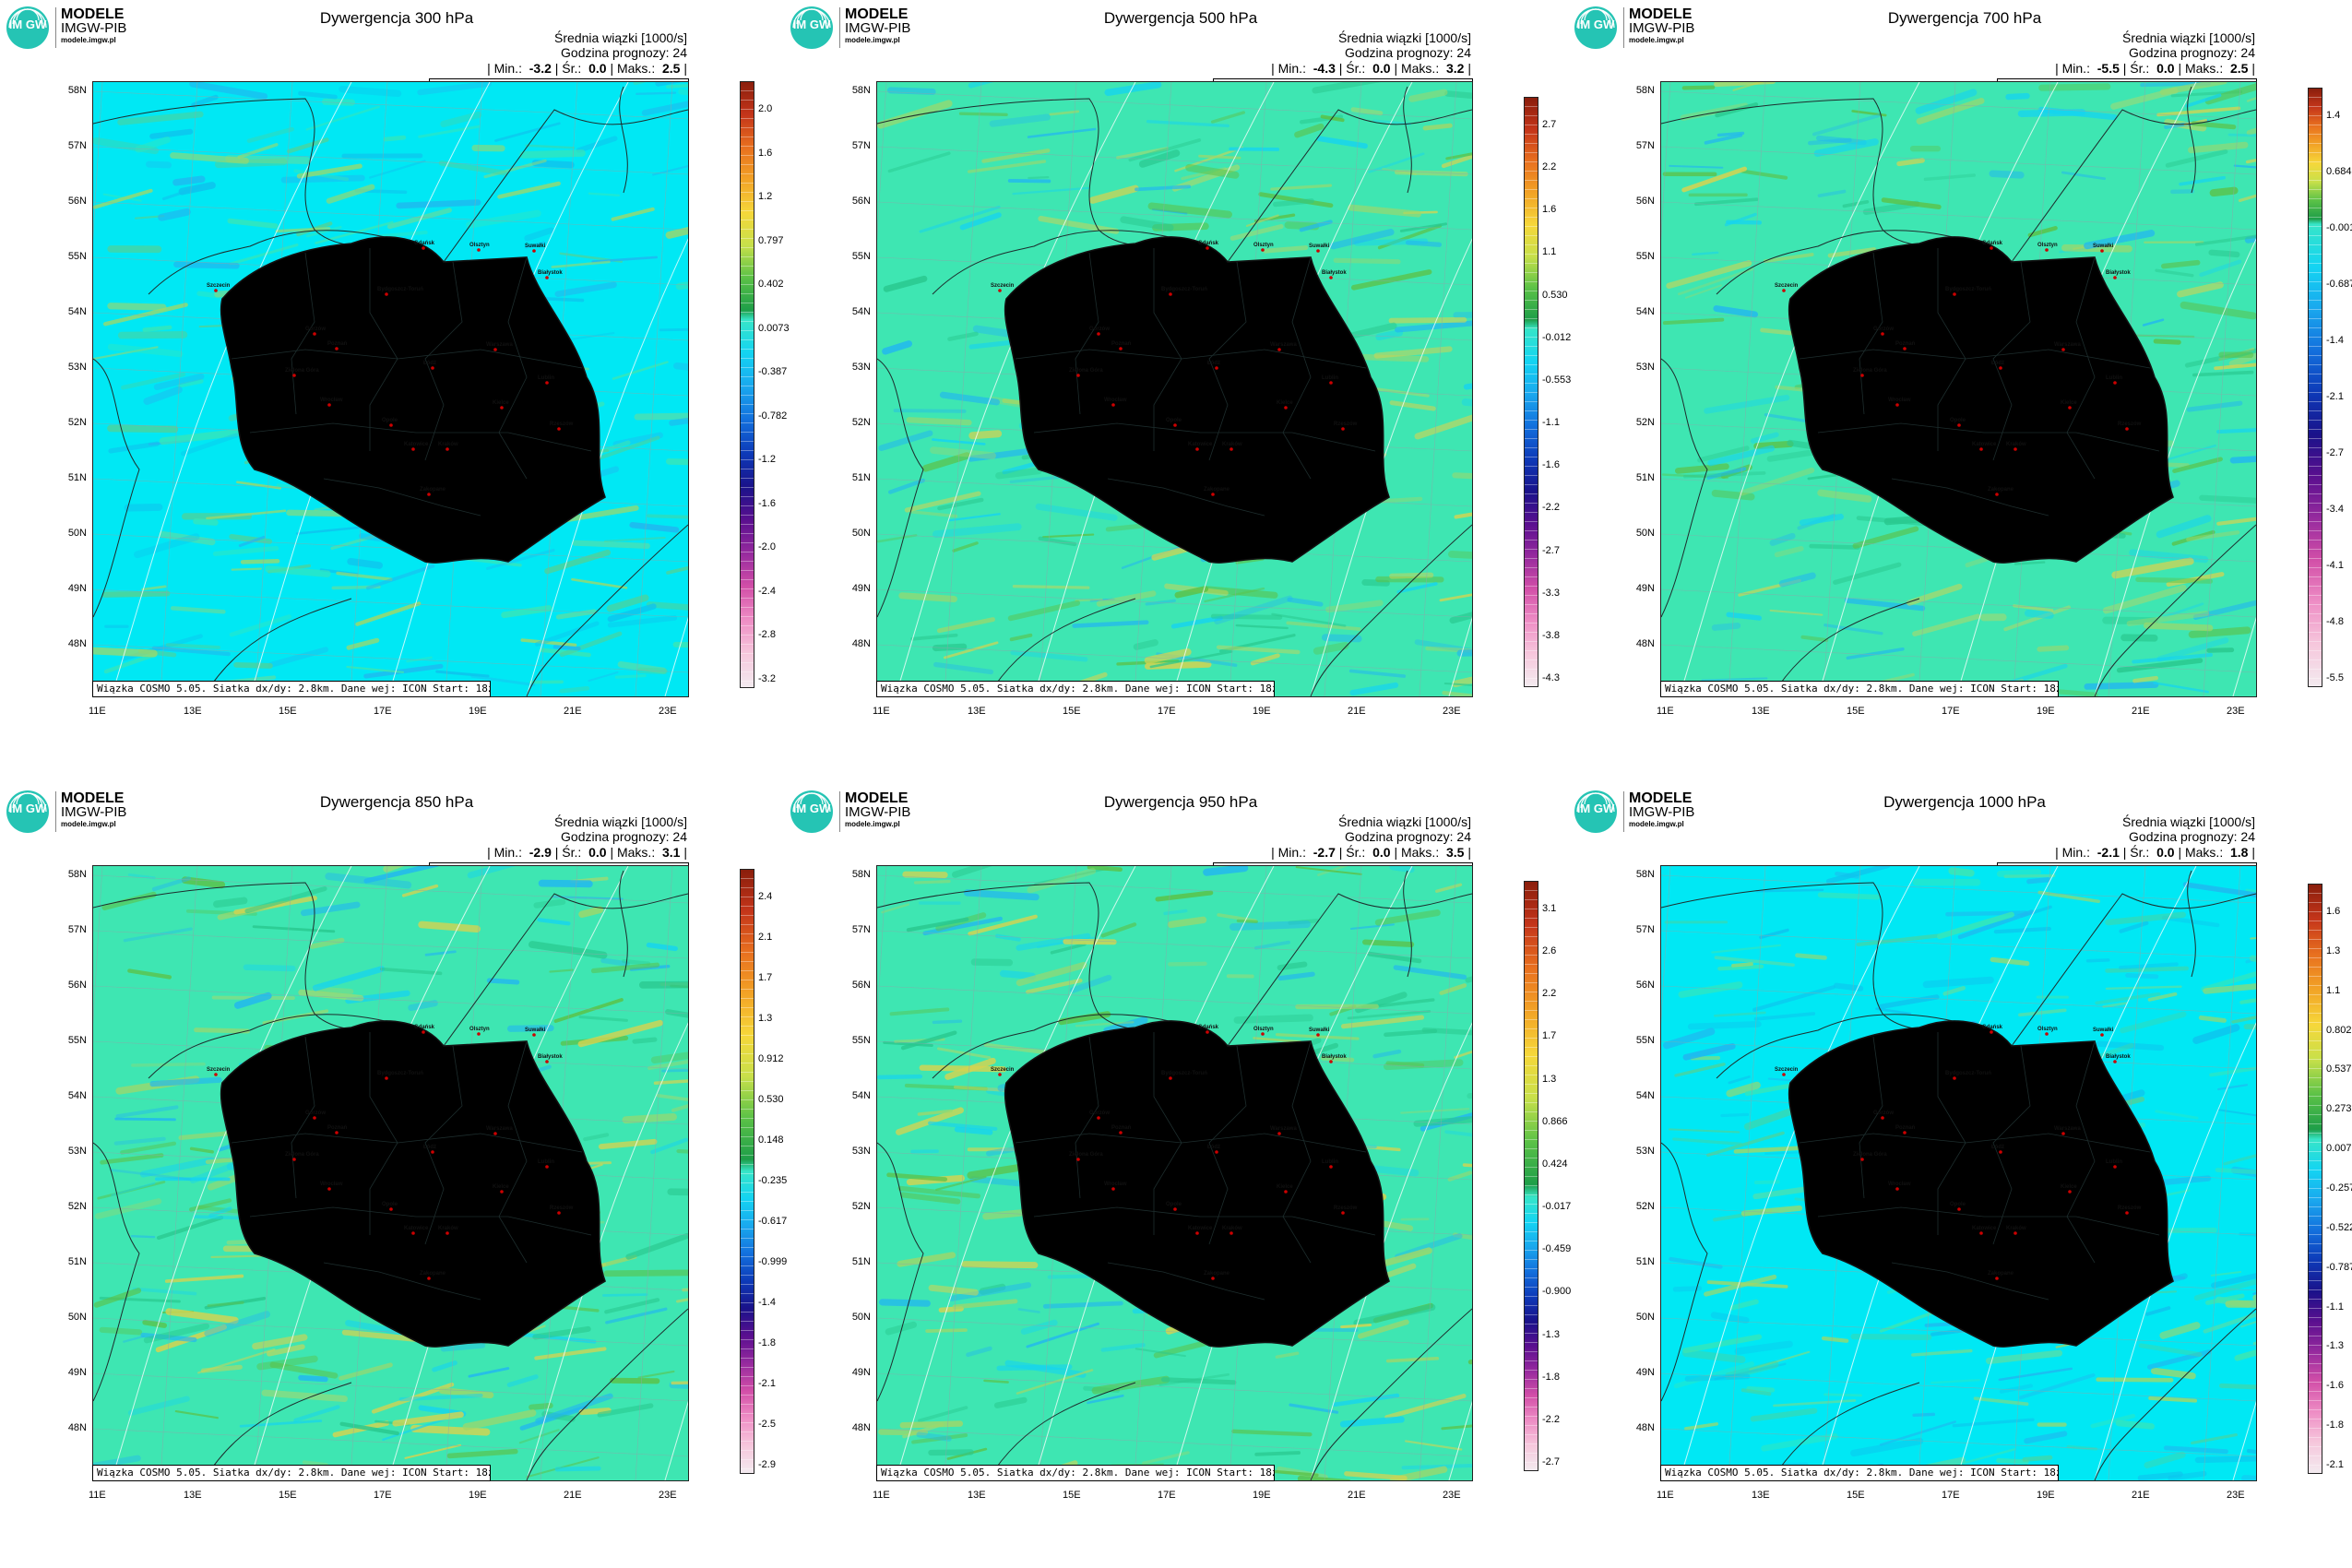  I want to click on svg-text: IM GW, so click(28, 24).